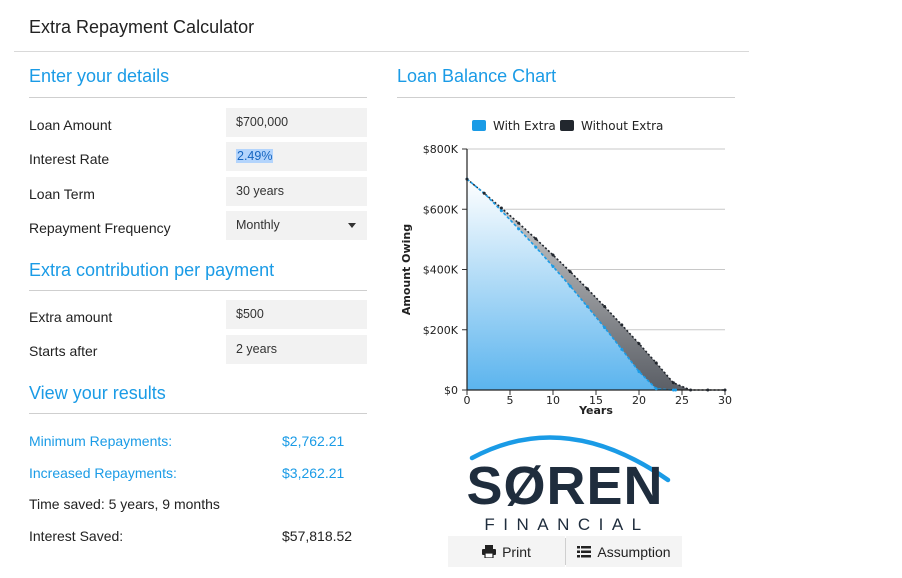 Image resolution: width=902 pixels, height=578 pixels. I want to click on x-tick-label: 20, so click(639, 400).